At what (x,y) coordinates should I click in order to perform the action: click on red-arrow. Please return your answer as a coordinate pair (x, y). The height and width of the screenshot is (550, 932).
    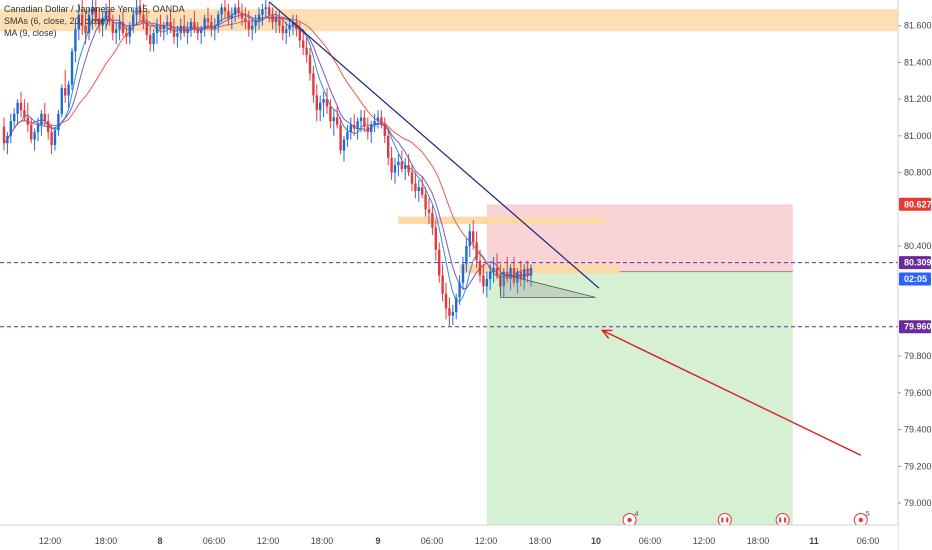
    Looking at the image, I should click on (732, 392).